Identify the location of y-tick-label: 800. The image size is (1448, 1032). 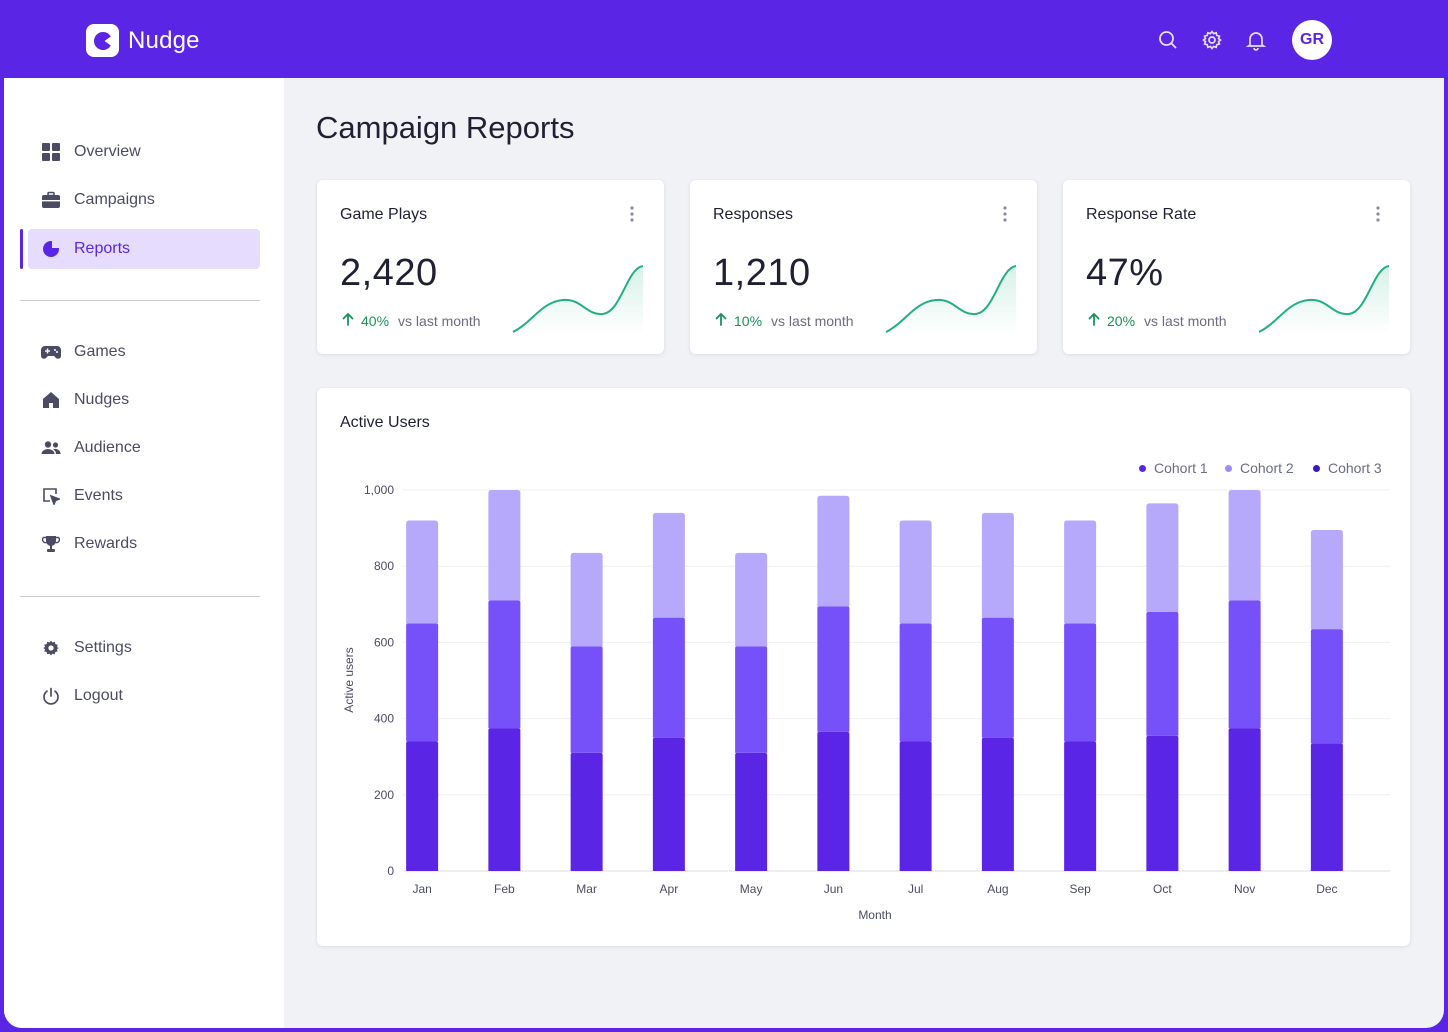
(384, 566).